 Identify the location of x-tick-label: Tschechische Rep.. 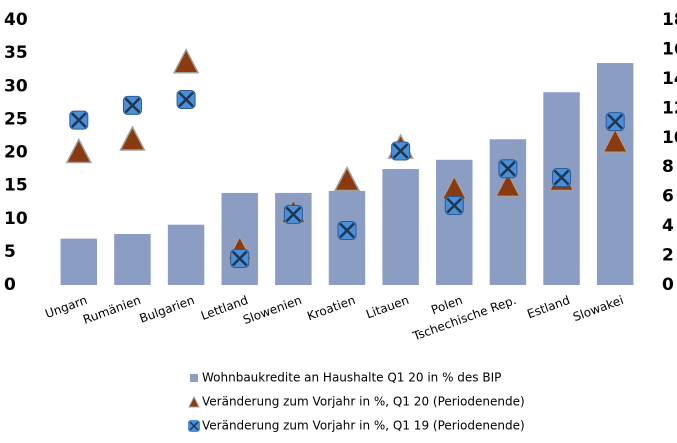
(464, 318).